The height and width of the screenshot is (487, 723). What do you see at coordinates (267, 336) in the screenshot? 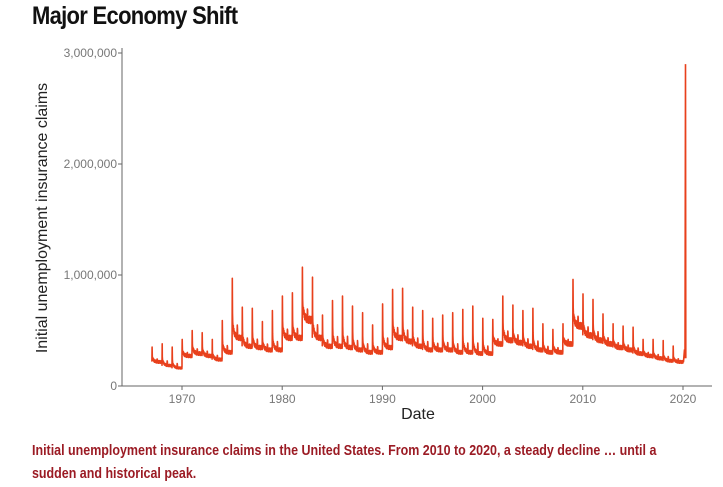
I see `series-segment-1978` at bounding box center [267, 336].